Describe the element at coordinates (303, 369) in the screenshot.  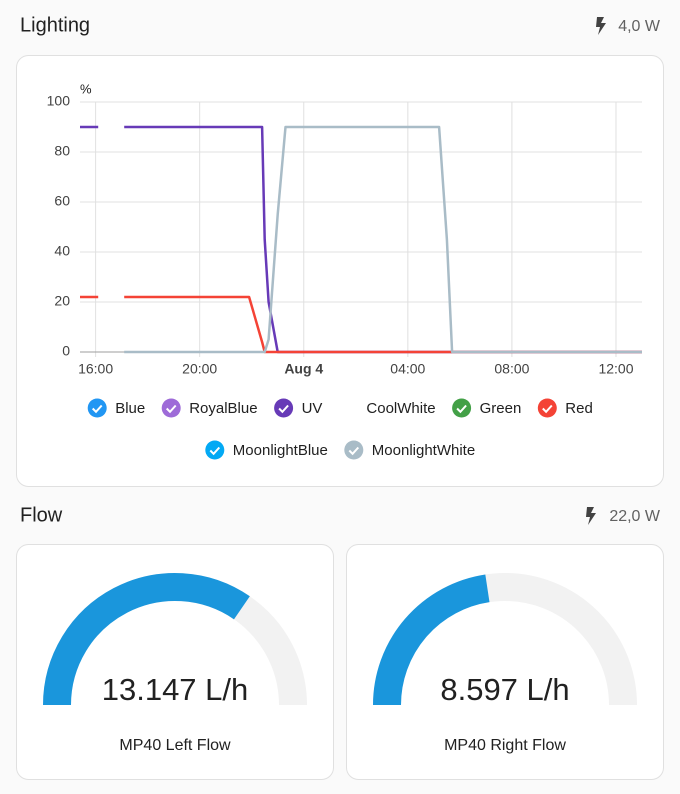
I see `x-tick-label: Aug 4` at that location.